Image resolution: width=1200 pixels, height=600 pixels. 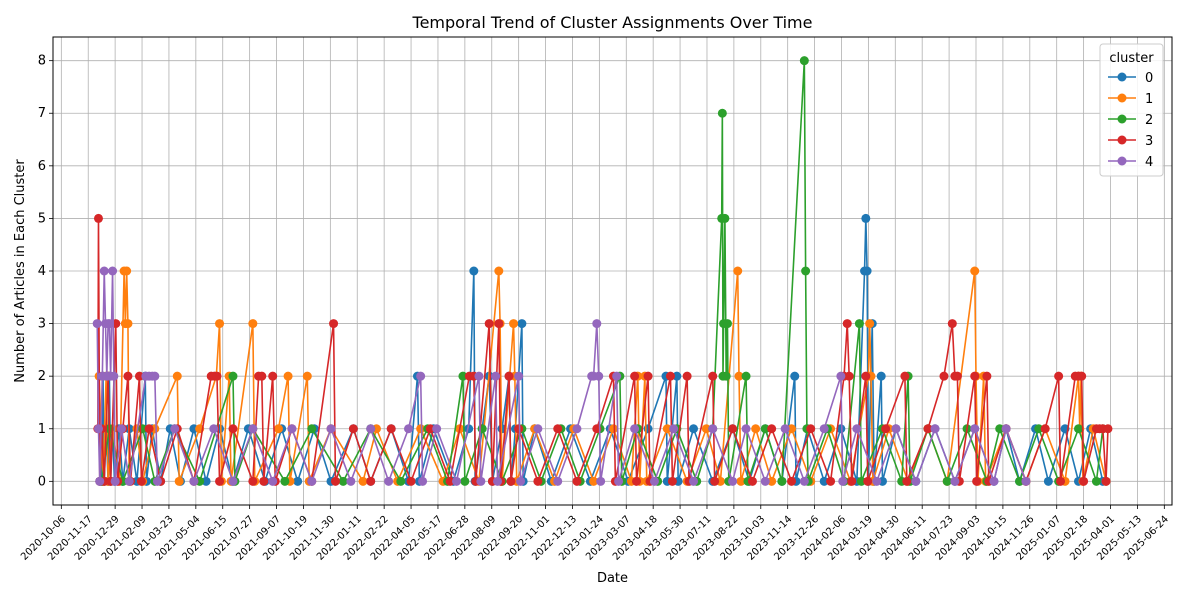 What do you see at coordinates (1130, 120) in the screenshot?
I see `legend-item: 2` at bounding box center [1130, 120].